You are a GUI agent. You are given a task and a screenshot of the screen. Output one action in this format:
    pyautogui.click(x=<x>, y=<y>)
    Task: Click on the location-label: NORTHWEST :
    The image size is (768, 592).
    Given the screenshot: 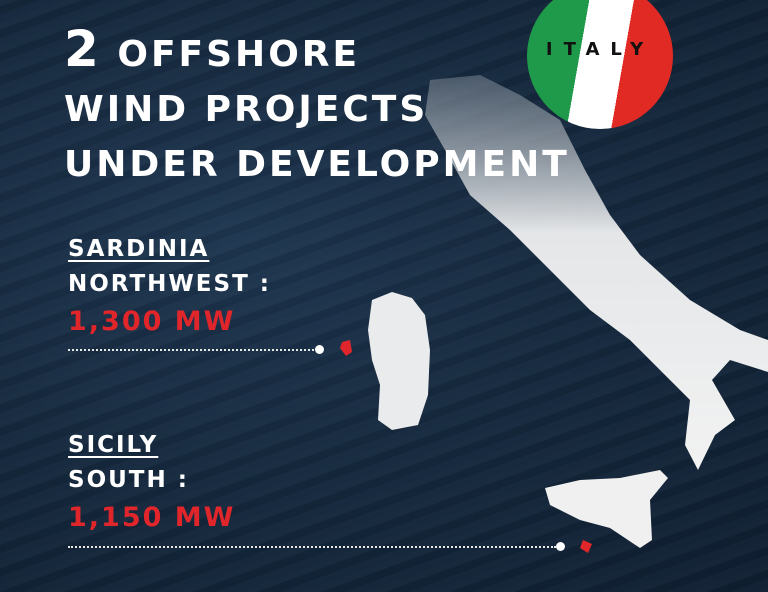 What is the action you would take?
    pyautogui.click(x=169, y=284)
    